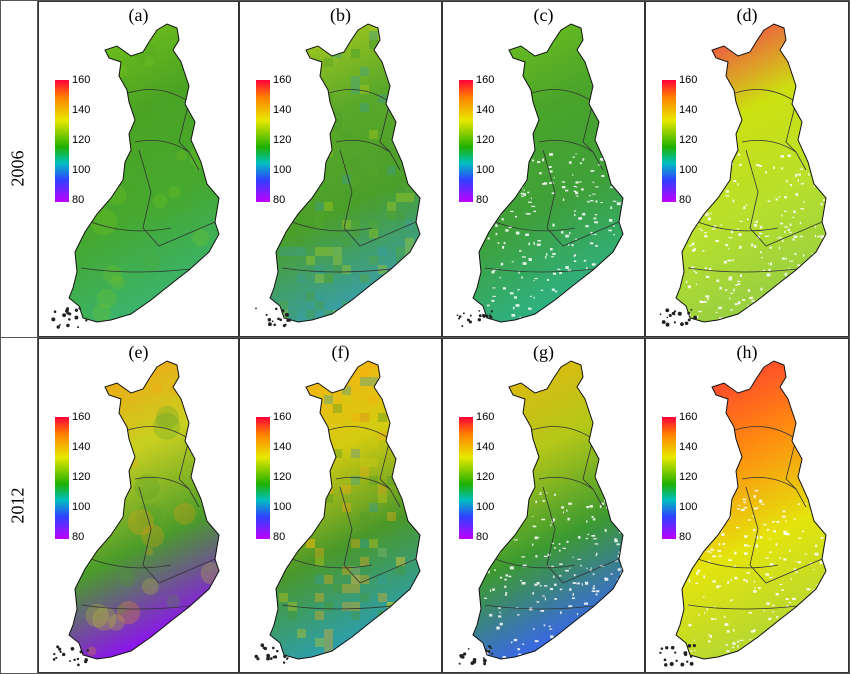 The width and height of the screenshot is (850, 674). What do you see at coordinates (747, 505) in the screenshot?
I see `map-panel-h: (h) 160 140 120 100 80` at bounding box center [747, 505].